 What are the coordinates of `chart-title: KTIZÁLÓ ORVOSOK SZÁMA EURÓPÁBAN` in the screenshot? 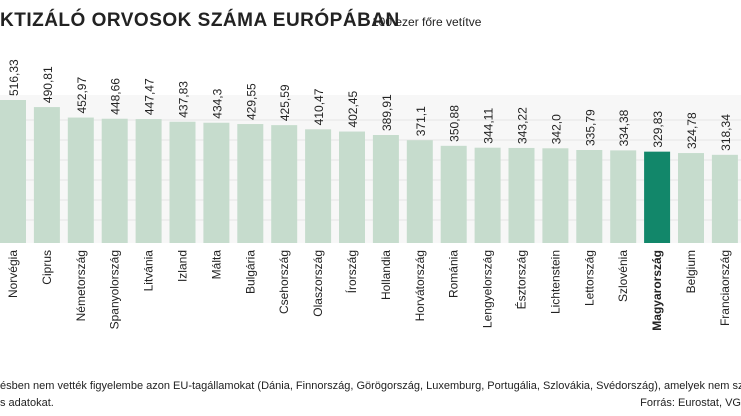 It's located at (200, 20).